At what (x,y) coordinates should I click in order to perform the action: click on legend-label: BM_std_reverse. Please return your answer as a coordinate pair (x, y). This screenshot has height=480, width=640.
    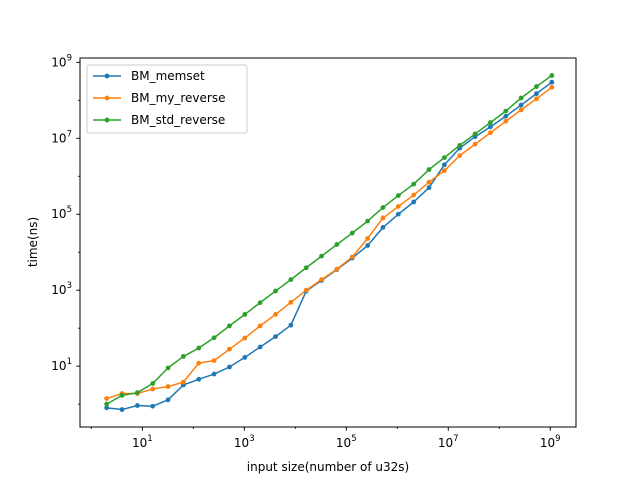
    Looking at the image, I should click on (178, 120).